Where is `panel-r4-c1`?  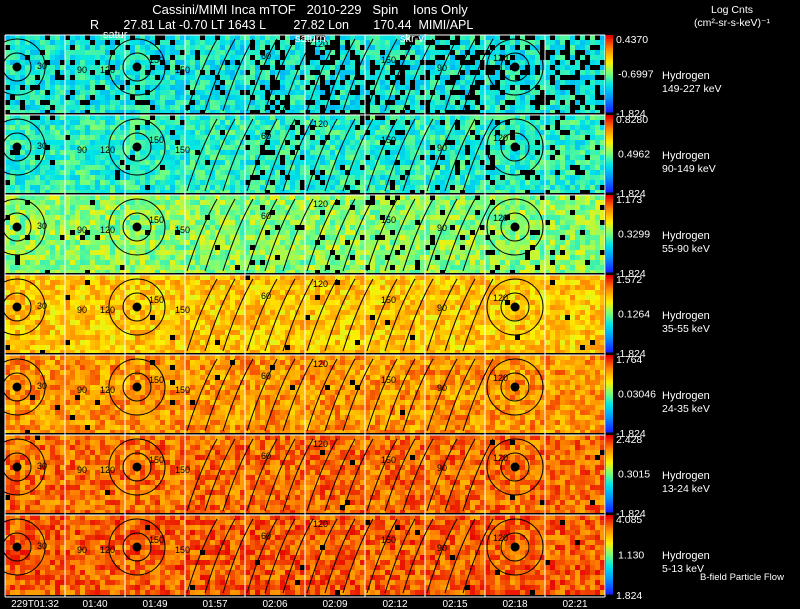 panel-r4-c1 is located at coordinates (95, 394).